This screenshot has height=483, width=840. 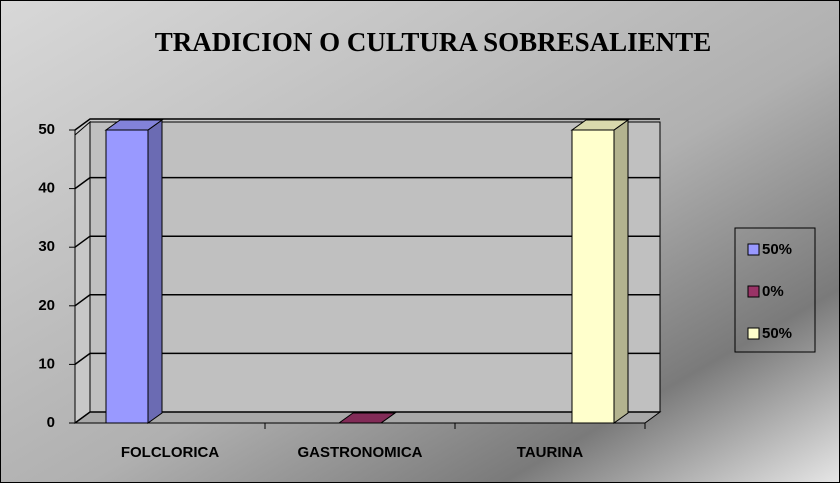 What do you see at coordinates (46, 129) in the screenshot?
I see `y-tick-label: 50` at bounding box center [46, 129].